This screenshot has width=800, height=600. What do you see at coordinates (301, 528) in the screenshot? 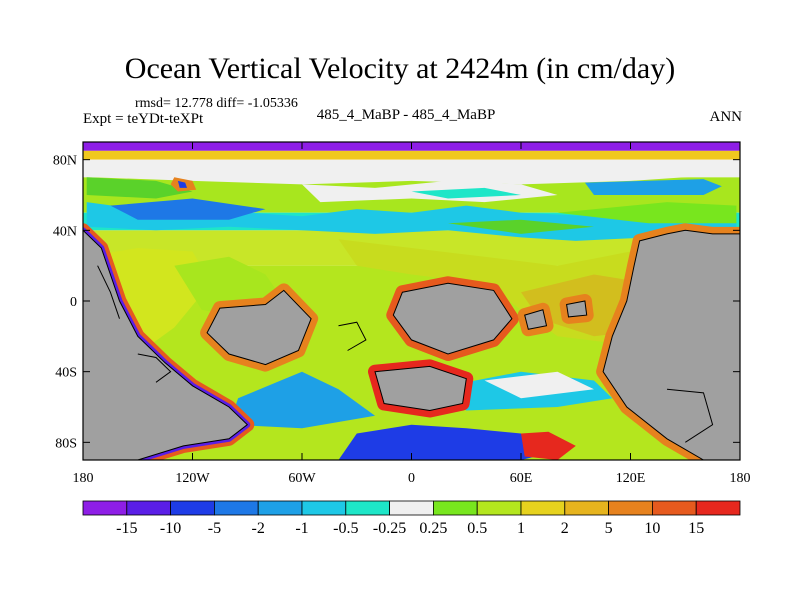
I see `colorbar-label: -1` at bounding box center [301, 528].